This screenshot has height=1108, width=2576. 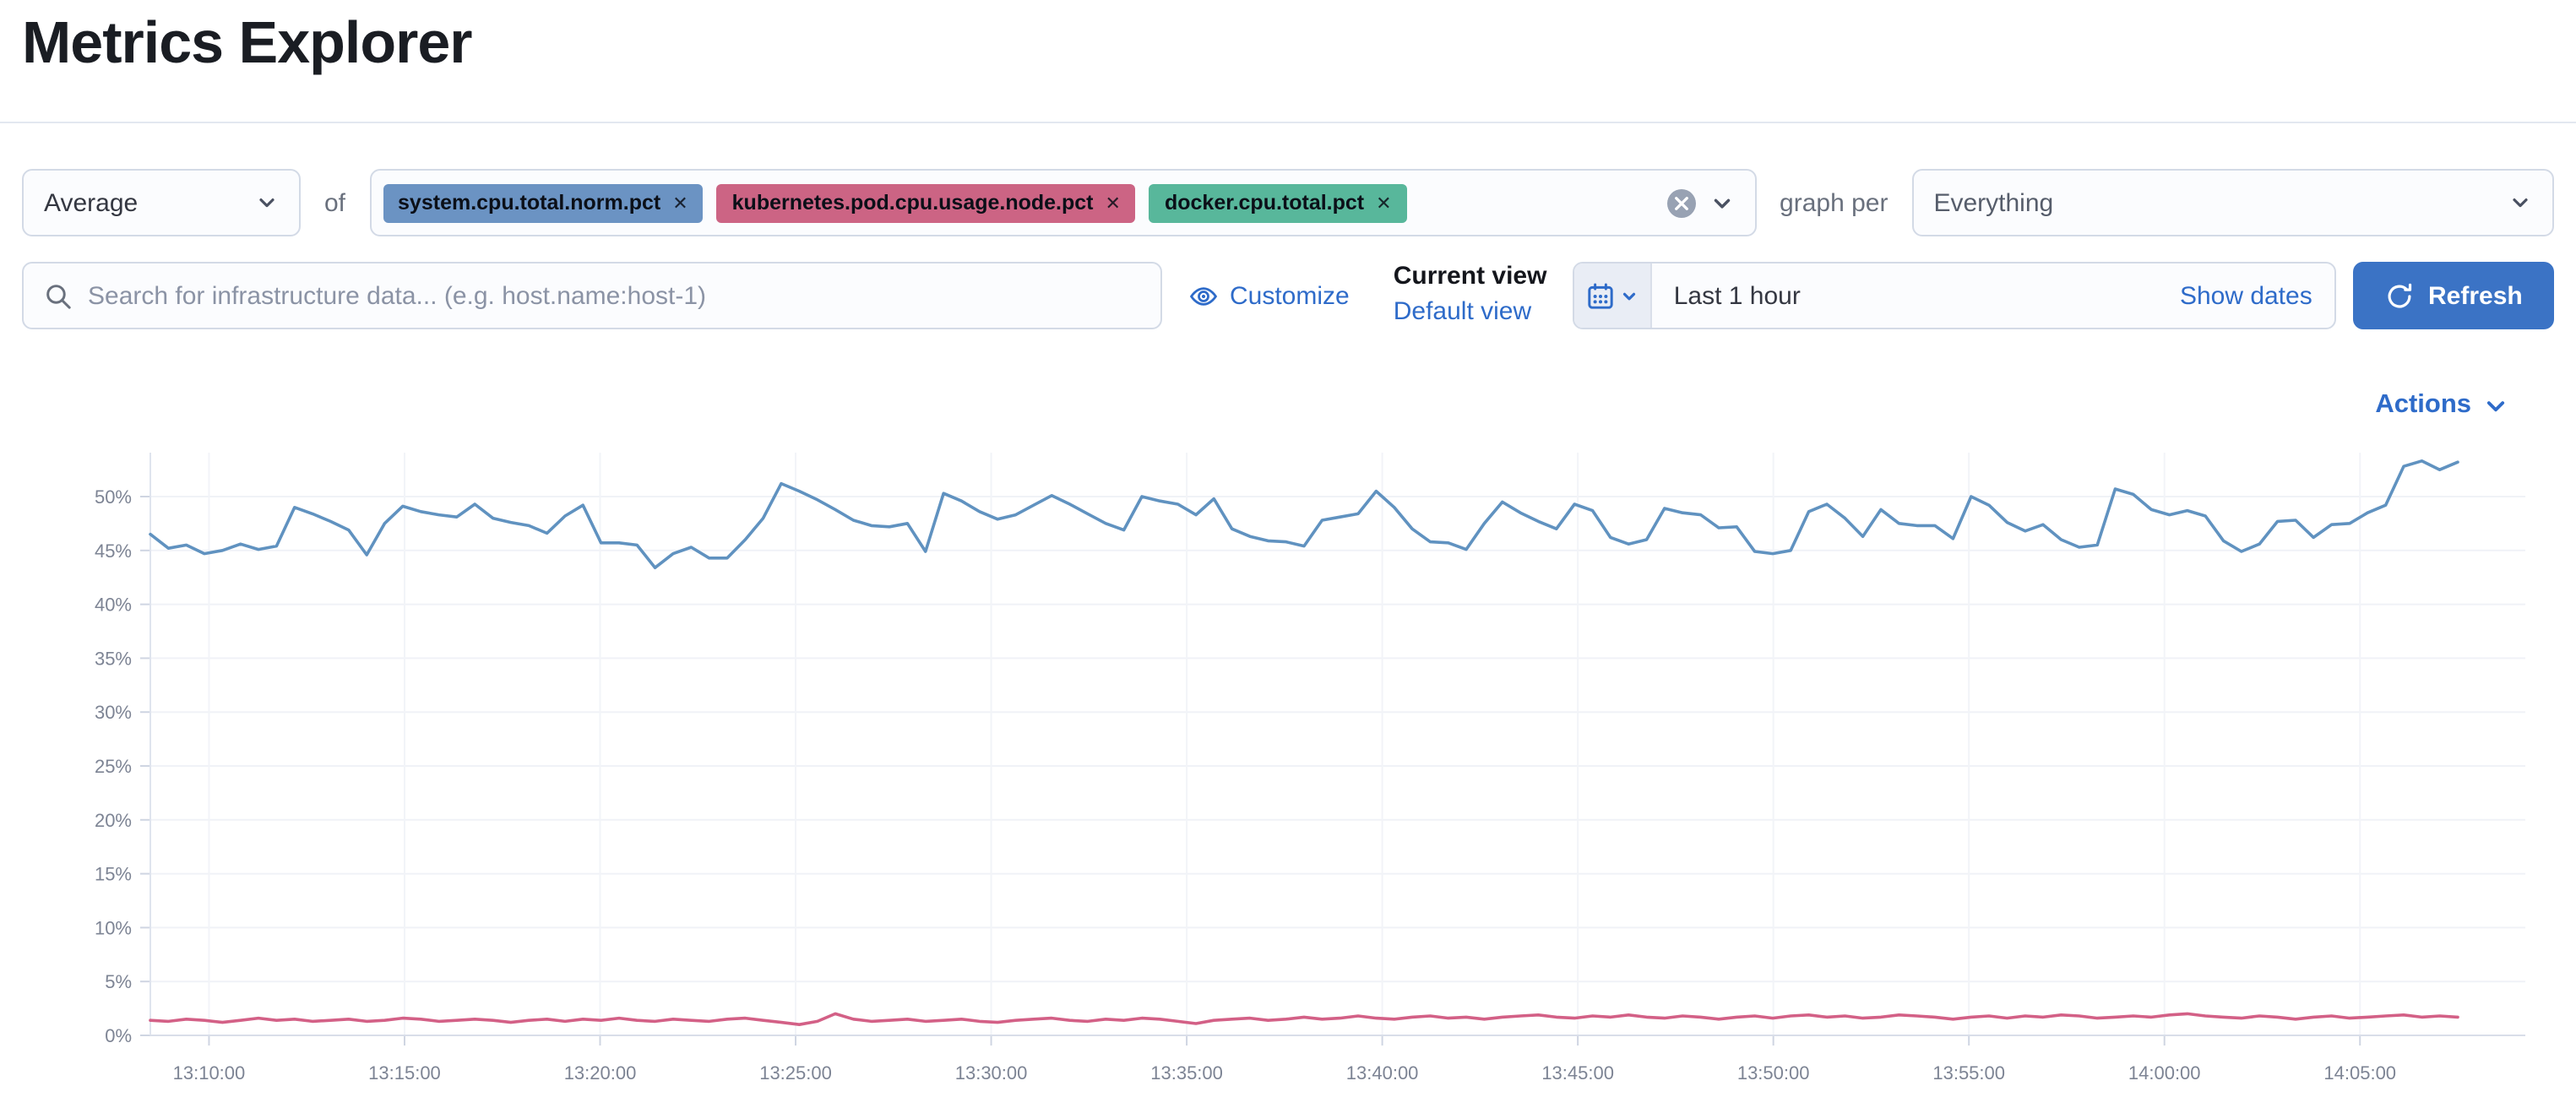 What do you see at coordinates (1773, 1073) in the screenshot?
I see `svg-text: 13:50:00` at bounding box center [1773, 1073].